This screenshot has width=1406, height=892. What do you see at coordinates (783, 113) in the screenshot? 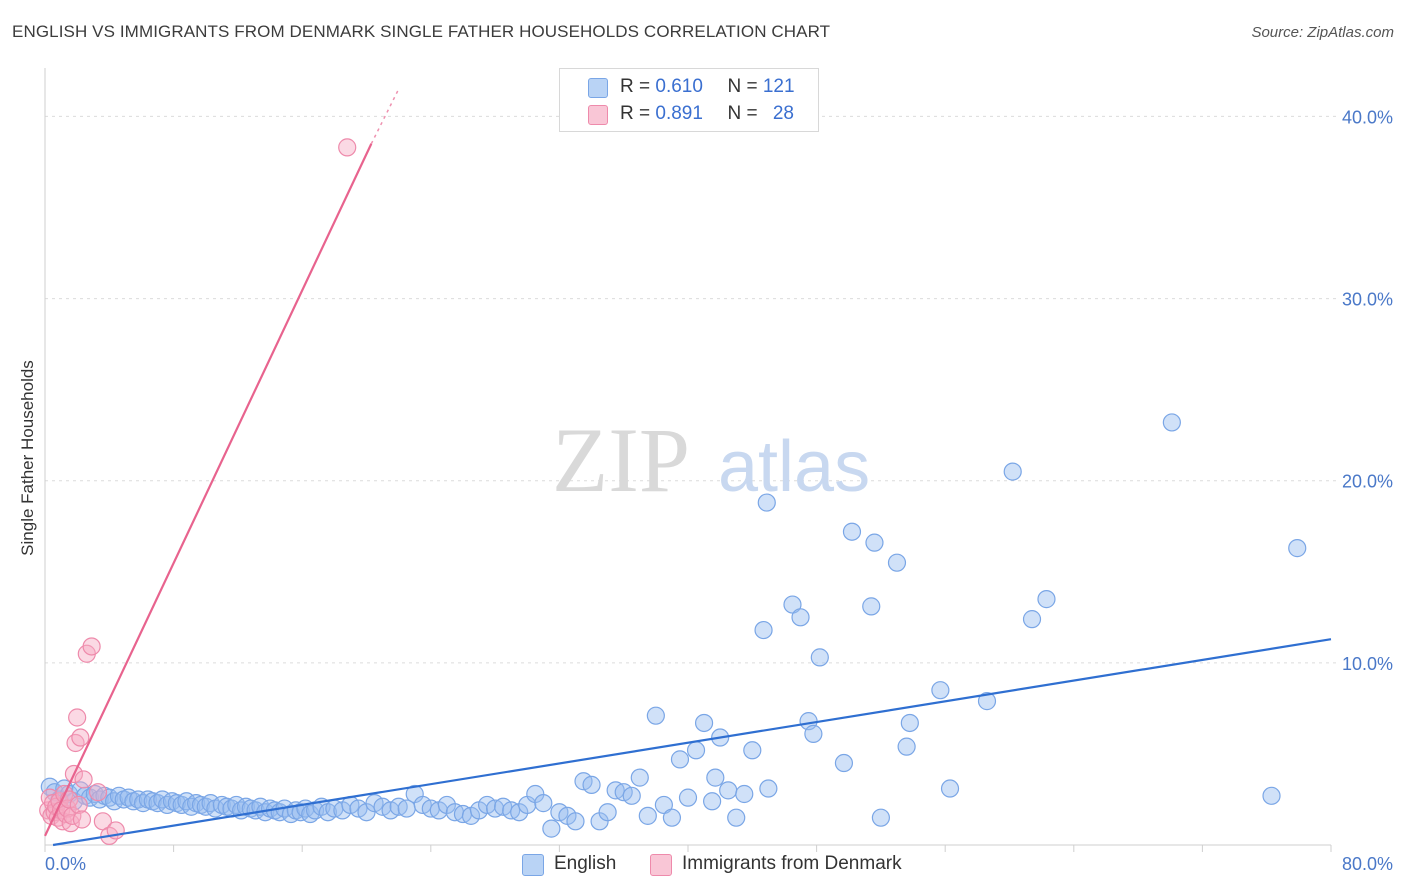
I see `legend-n-value: 28` at bounding box center [783, 113].